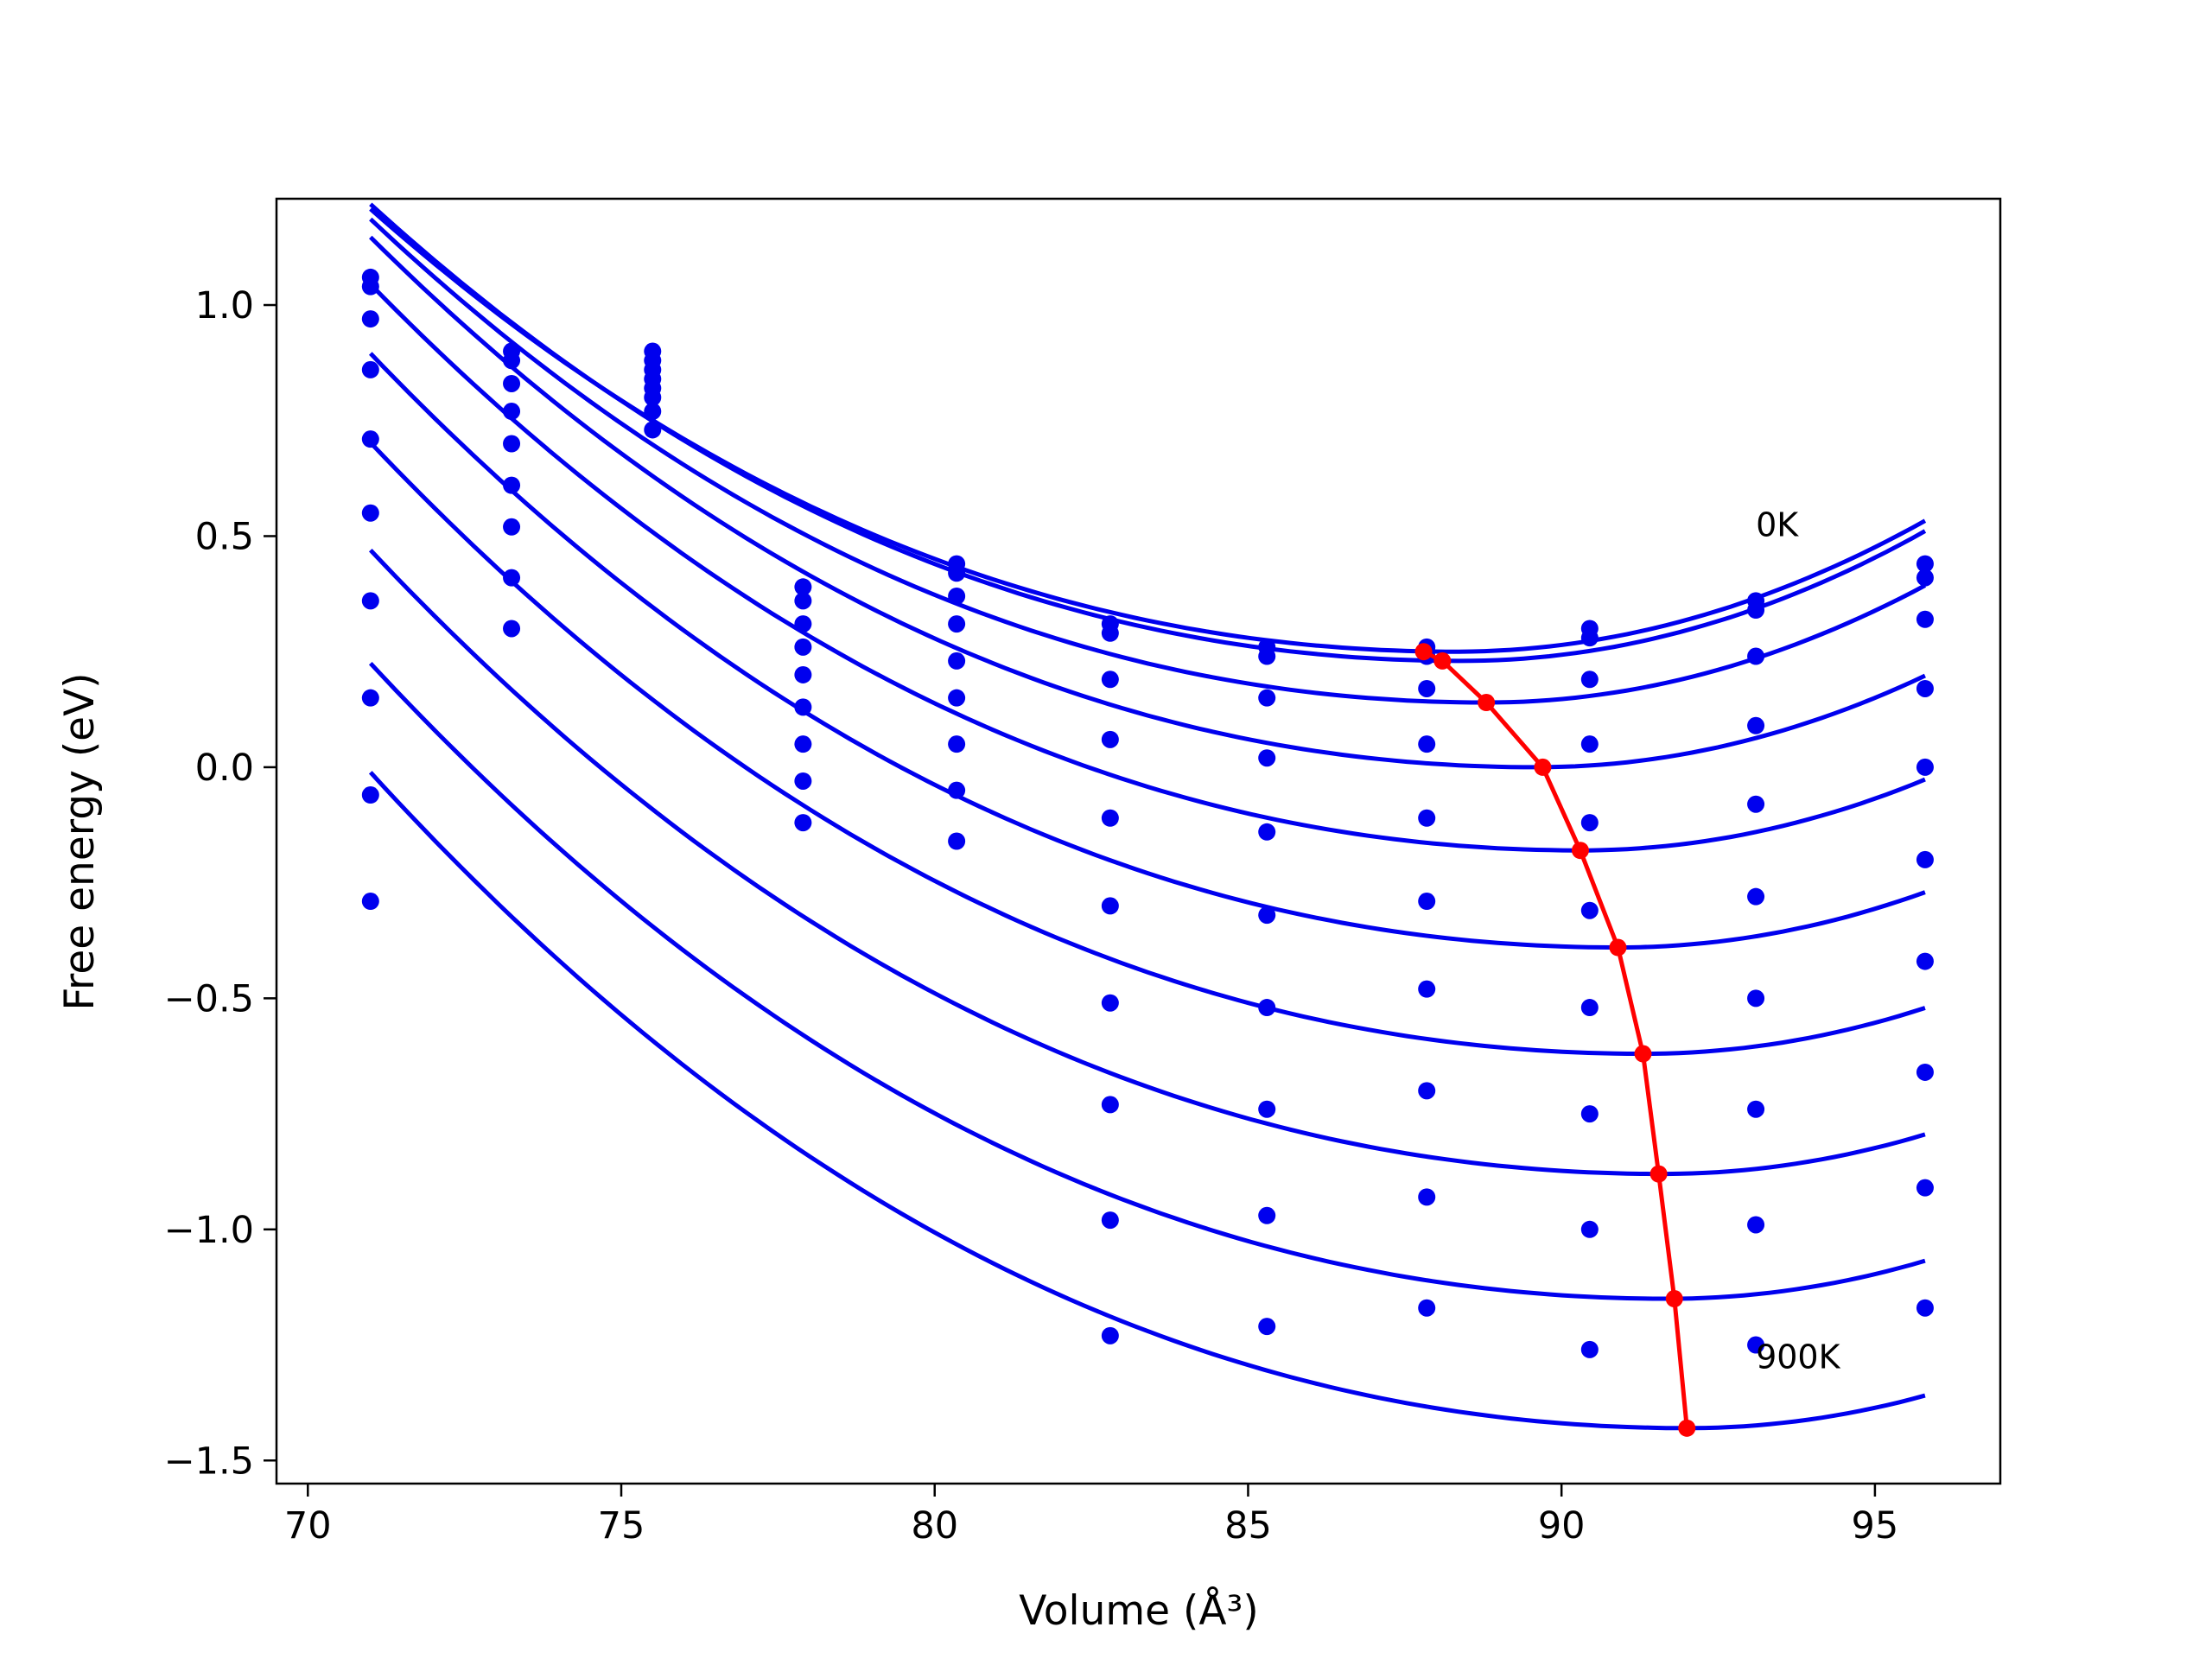  What do you see at coordinates (1798, 1357) in the screenshot?
I see `annotation-1: 900K` at bounding box center [1798, 1357].